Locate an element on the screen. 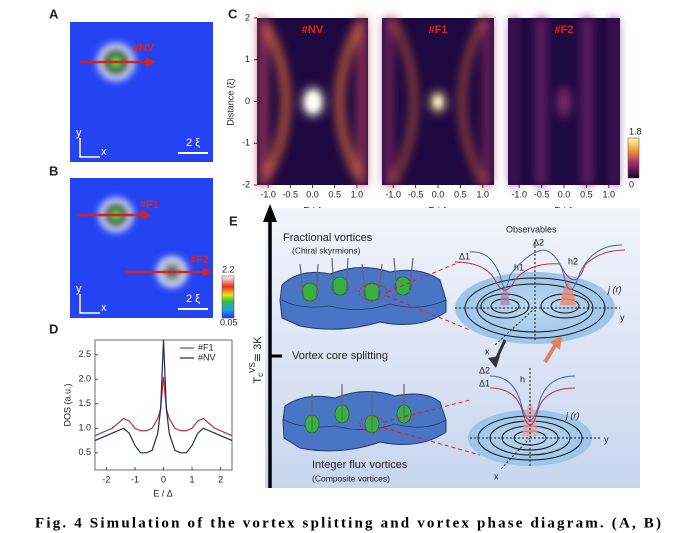 This screenshot has width=684, height=533. text: (Composite vortices) is located at coordinates (351, 478).